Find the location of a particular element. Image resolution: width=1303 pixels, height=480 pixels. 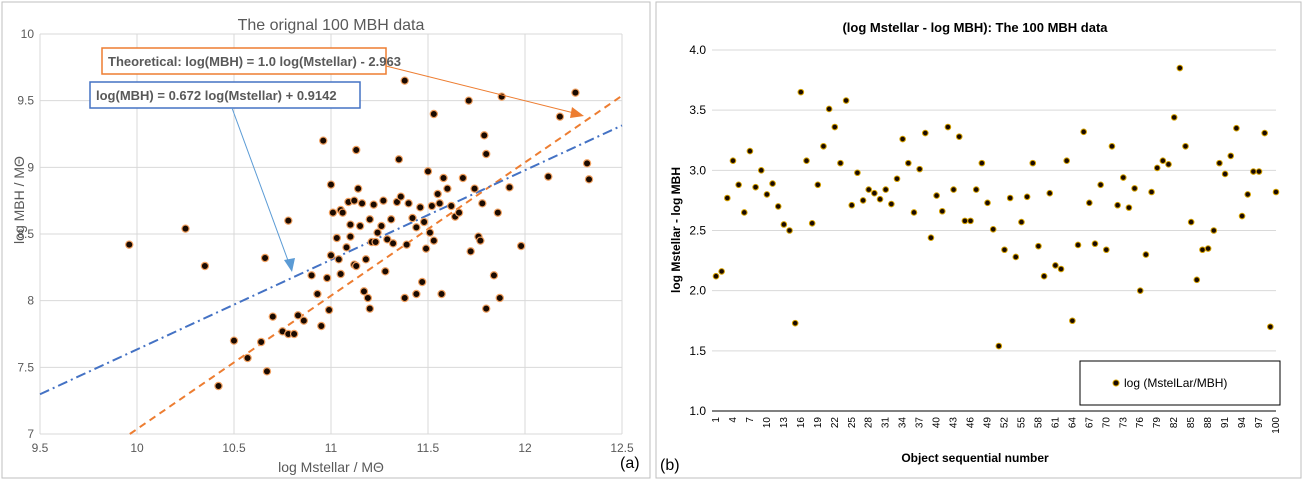

panel-a-ytick-label: 10 is located at coordinates (28, 34).